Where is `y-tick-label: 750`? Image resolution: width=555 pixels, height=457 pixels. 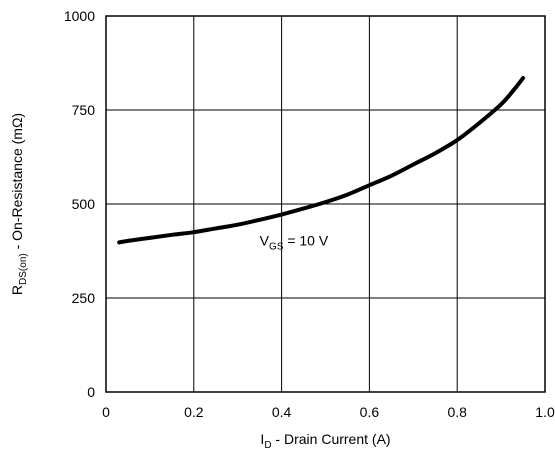
y-tick-label: 750 is located at coordinates (84, 110).